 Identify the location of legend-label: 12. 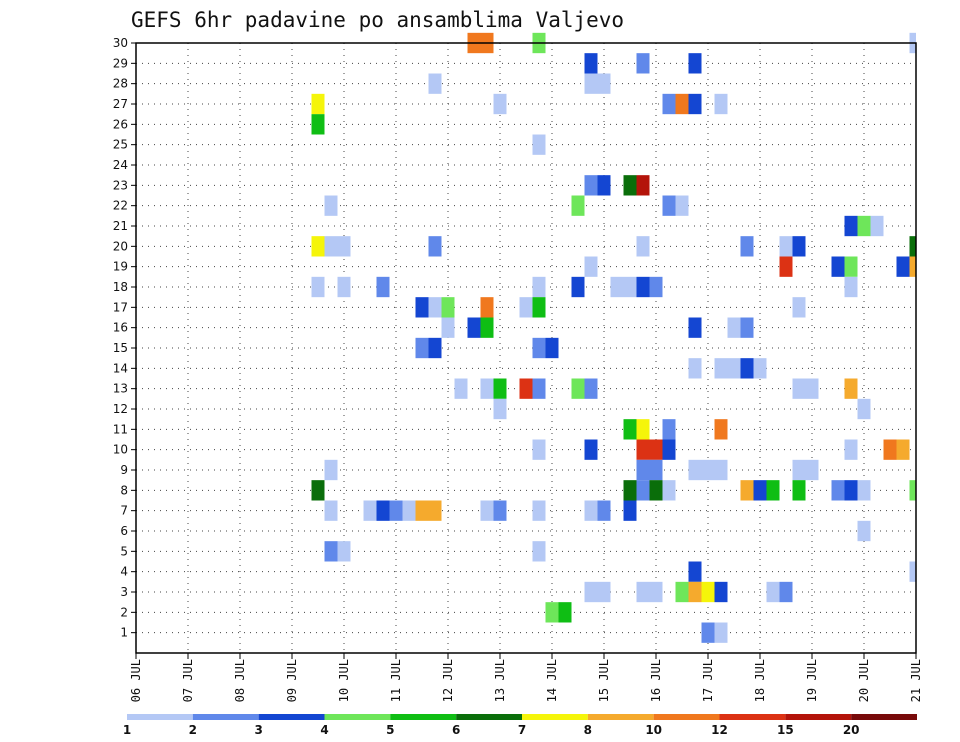
(719, 730).